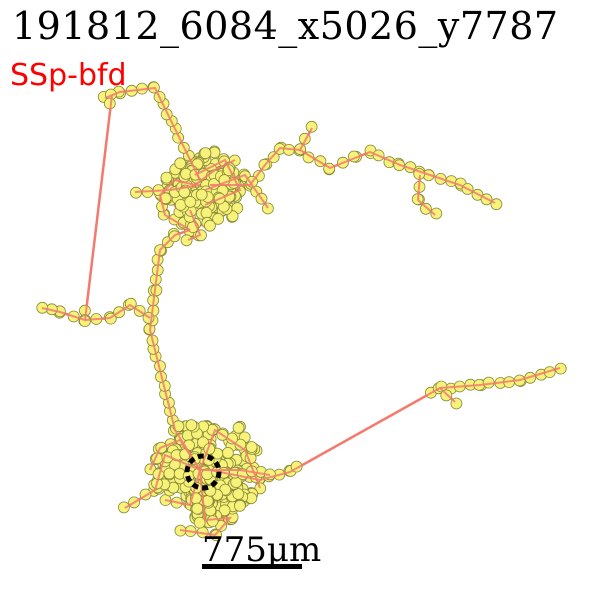 The height and width of the screenshot is (600, 600). What do you see at coordinates (252, 566) in the screenshot?
I see `scale-bar` at bounding box center [252, 566].